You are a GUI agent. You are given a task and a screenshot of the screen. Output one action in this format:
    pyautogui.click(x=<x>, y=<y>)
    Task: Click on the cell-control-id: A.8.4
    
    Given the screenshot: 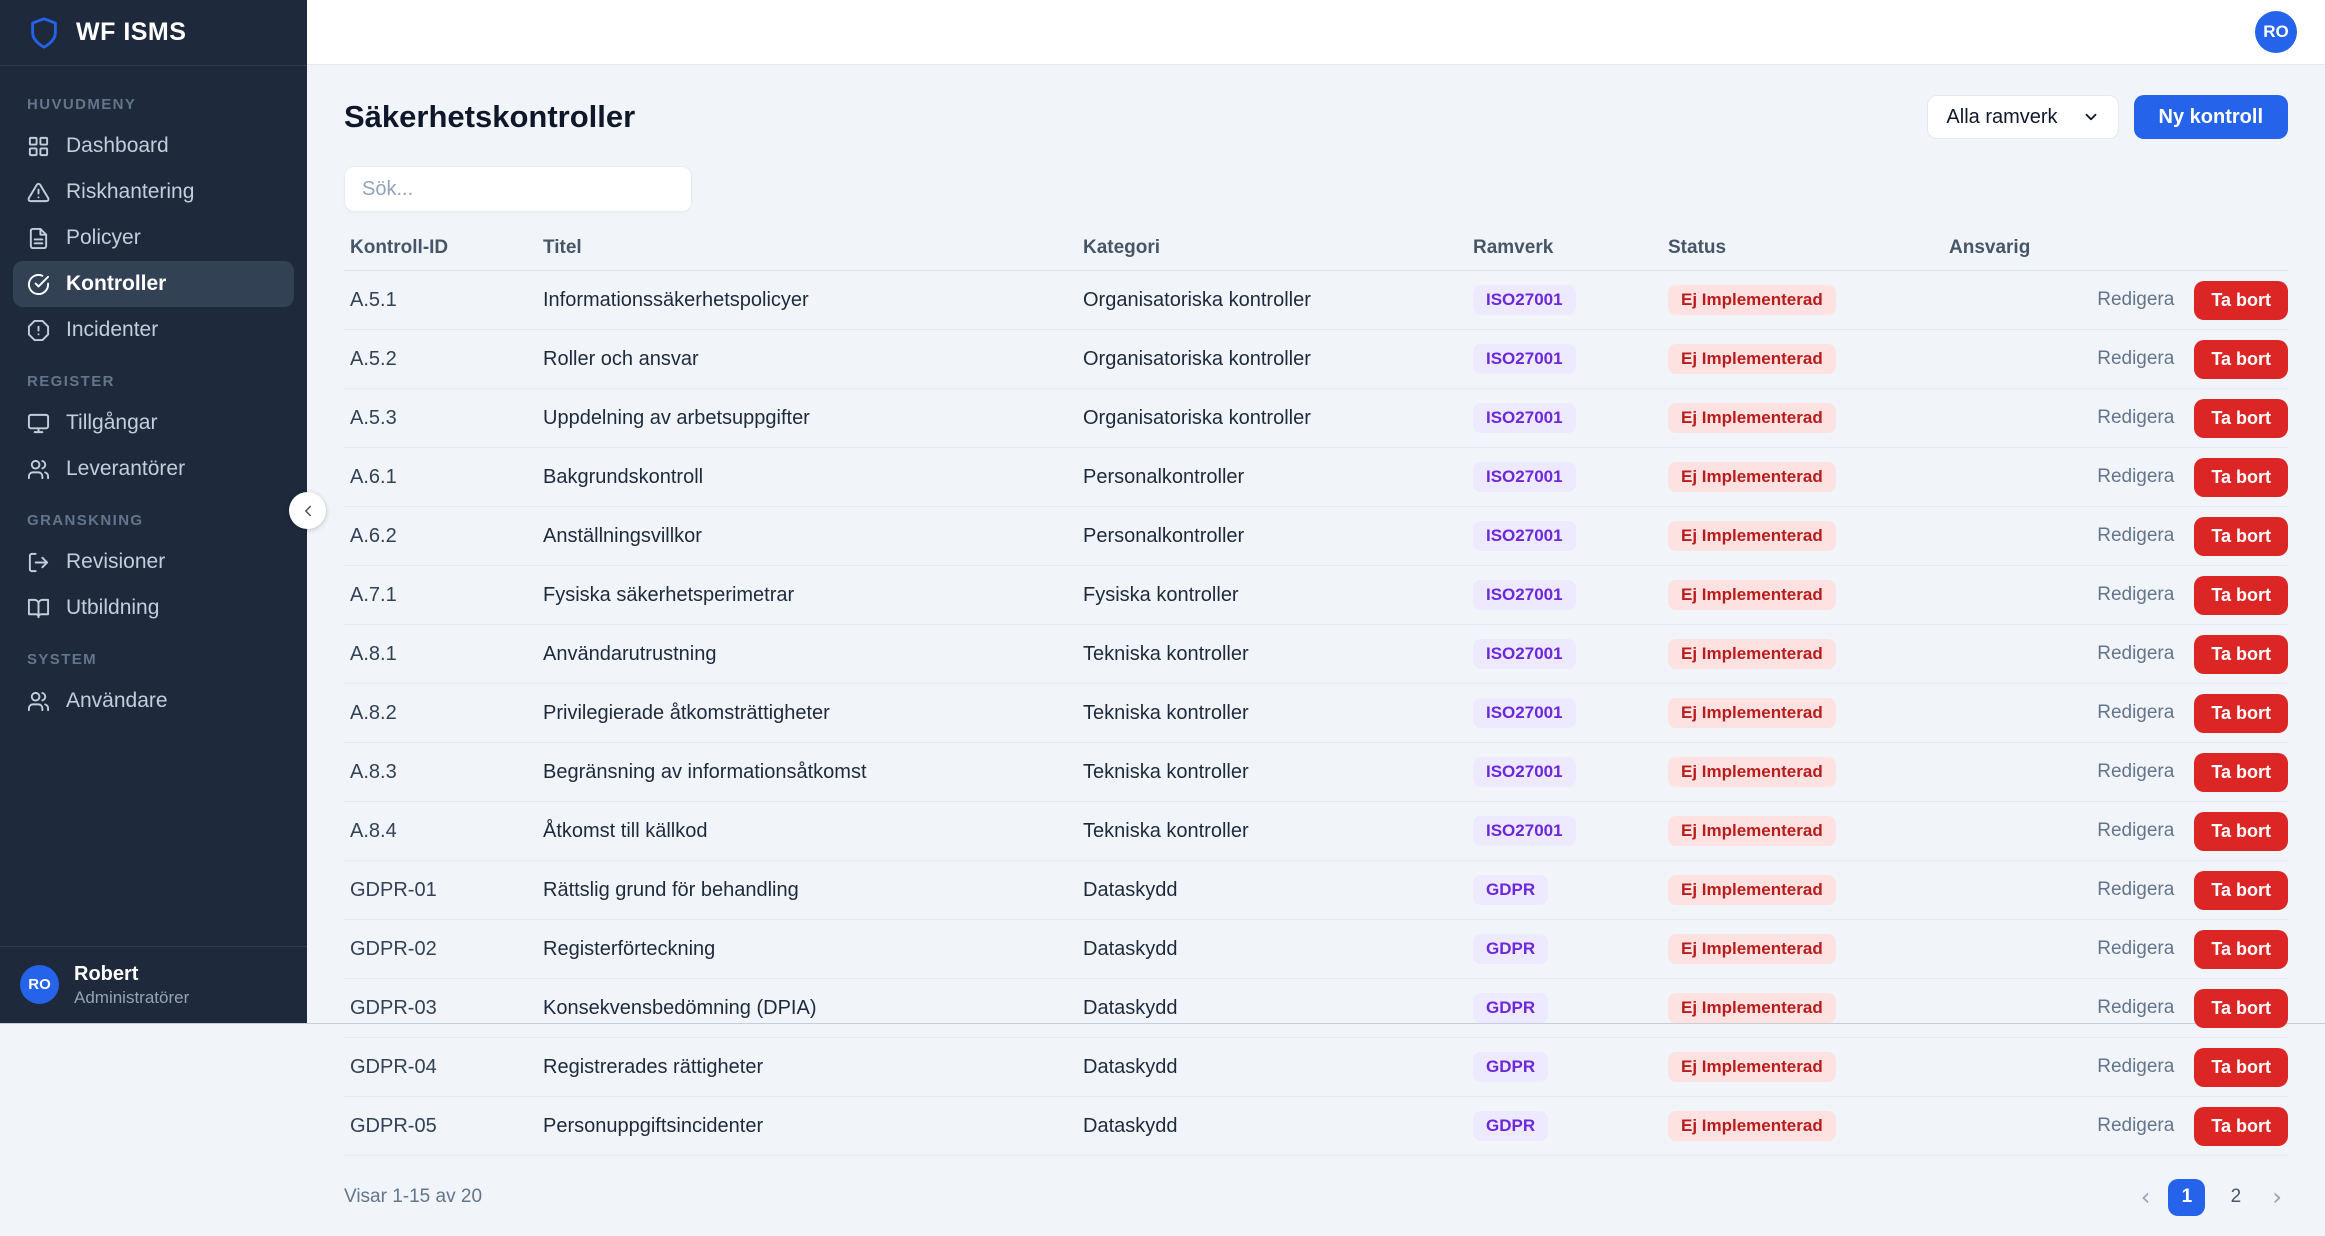 What is the action you would take?
    pyautogui.click(x=373, y=830)
    